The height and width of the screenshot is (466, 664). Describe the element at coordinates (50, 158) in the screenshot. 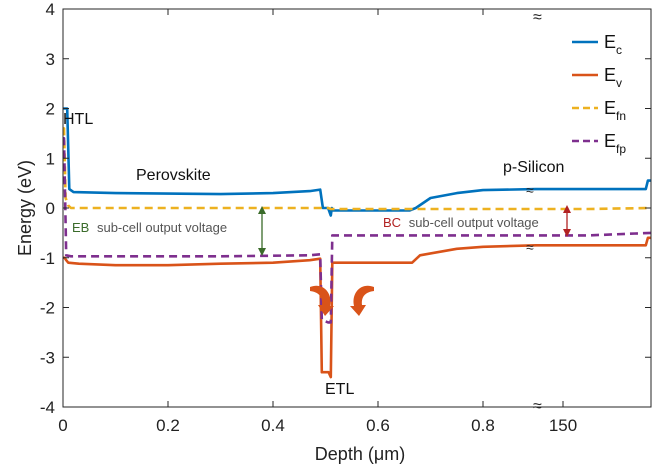

I see `y-tick-label: 1` at that location.